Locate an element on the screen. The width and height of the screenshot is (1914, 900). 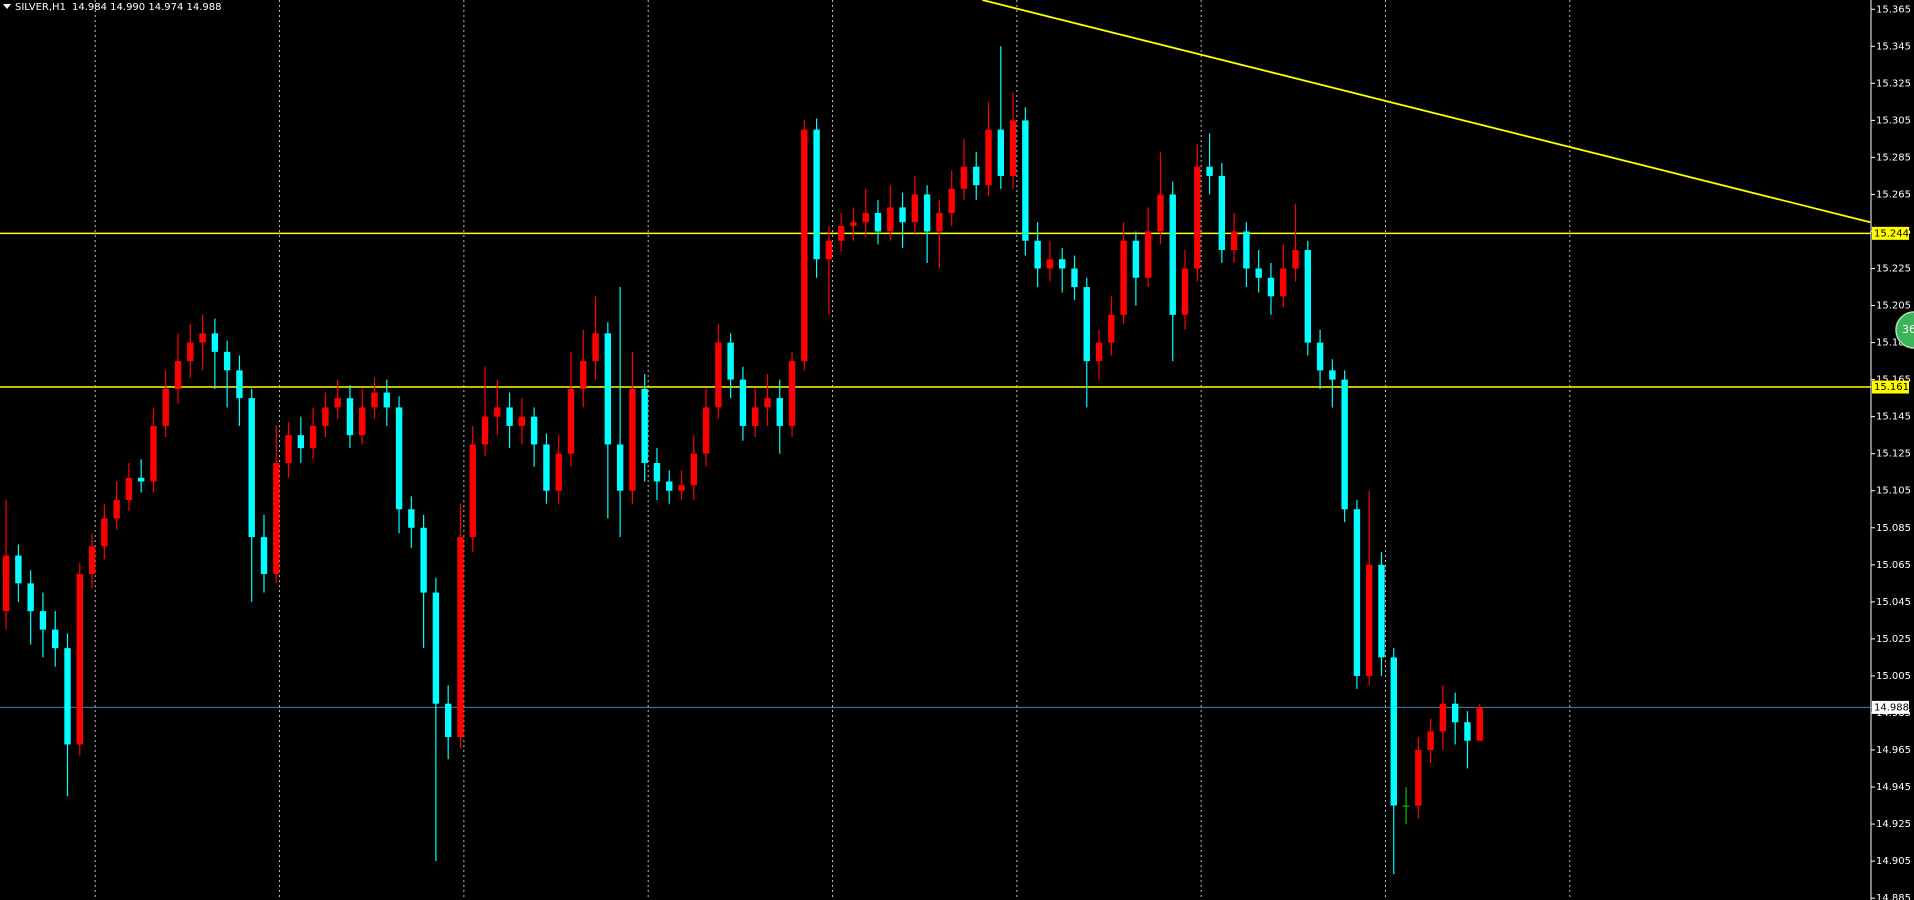
last-price-box is located at coordinates (1890, 707).